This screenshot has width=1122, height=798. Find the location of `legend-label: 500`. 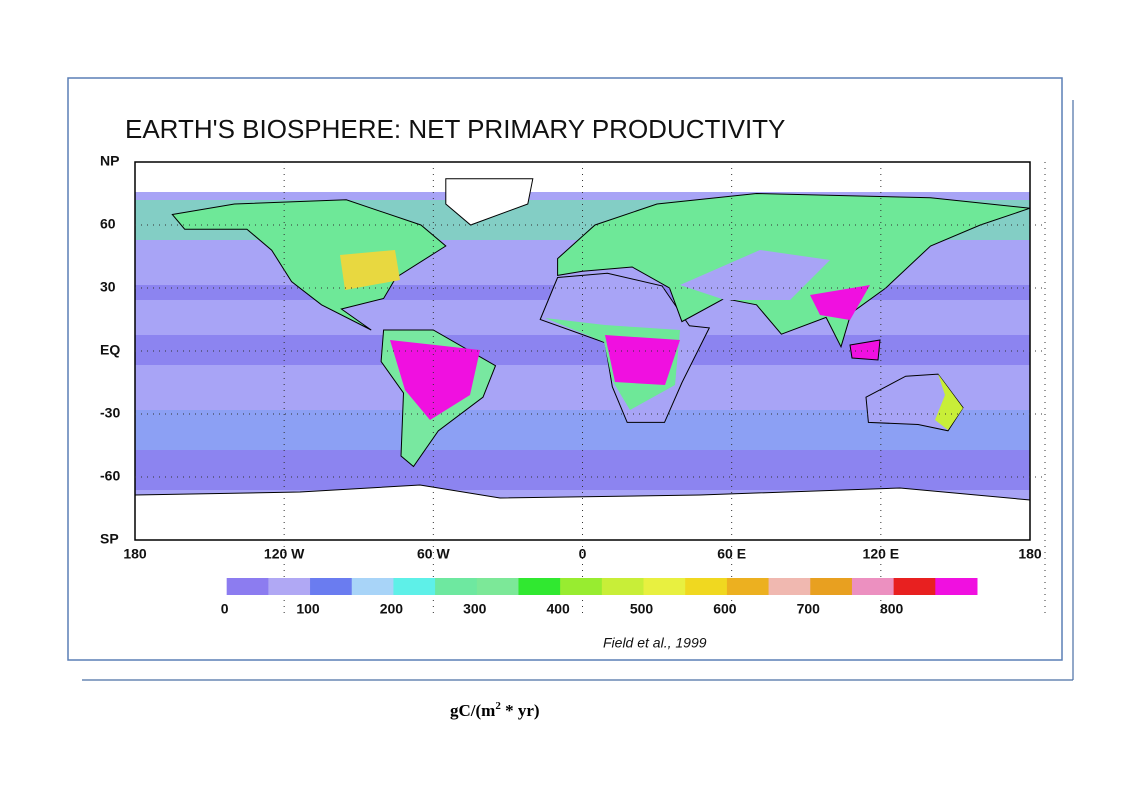

legend-label: 500 is located at coordinates (642, 609).